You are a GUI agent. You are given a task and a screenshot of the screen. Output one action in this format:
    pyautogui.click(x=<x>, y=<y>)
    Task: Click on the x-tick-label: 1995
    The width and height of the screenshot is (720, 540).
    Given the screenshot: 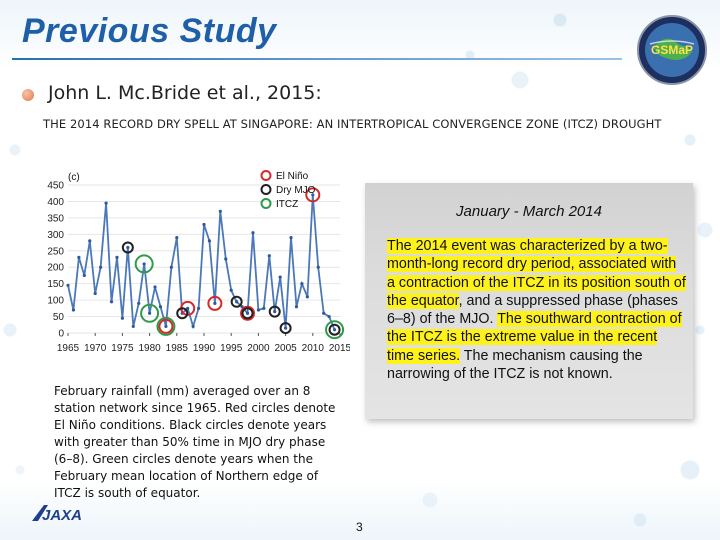 What is the action you would take?
    pyautogui.click(x=231, y=348)
    